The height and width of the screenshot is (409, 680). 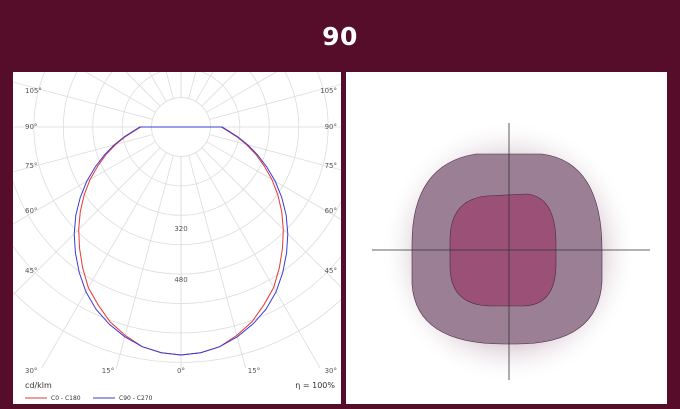 What do you see at coordinates (181, 371) in the screenshot?
I see `angle-label: 0°` at bounding box center [181, 371].